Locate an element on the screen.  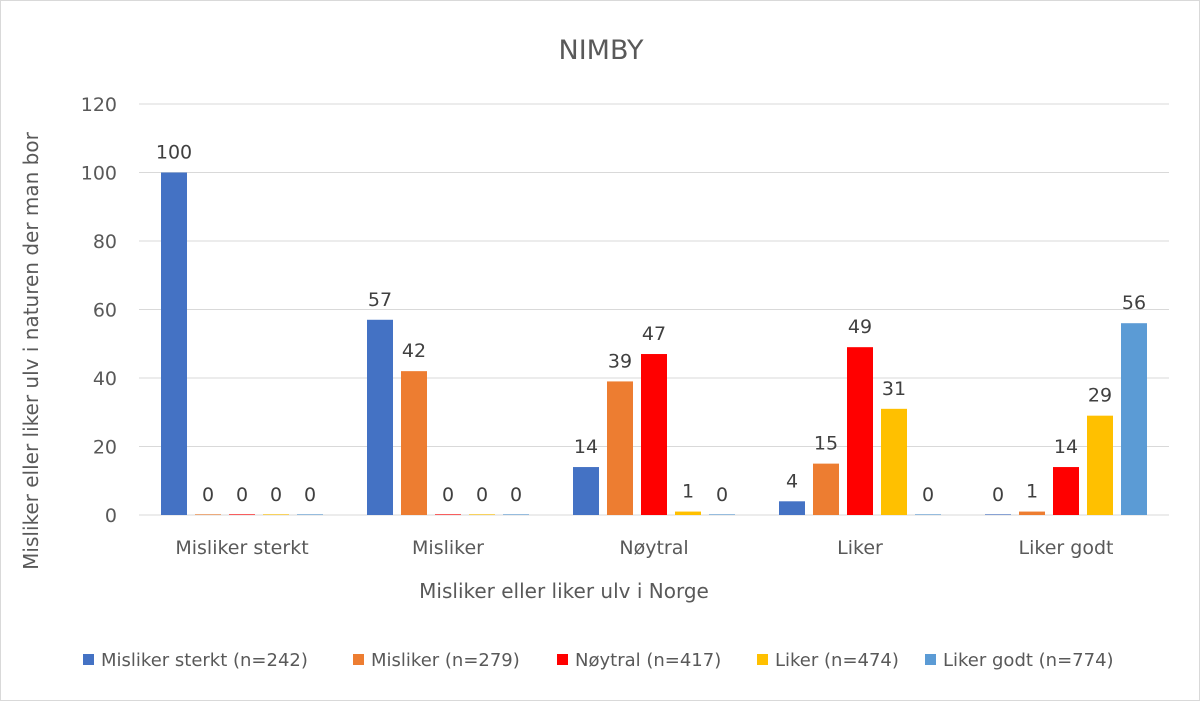
legend-label: Misliker sterkt (n=242) is located at coordinates (204, 660).